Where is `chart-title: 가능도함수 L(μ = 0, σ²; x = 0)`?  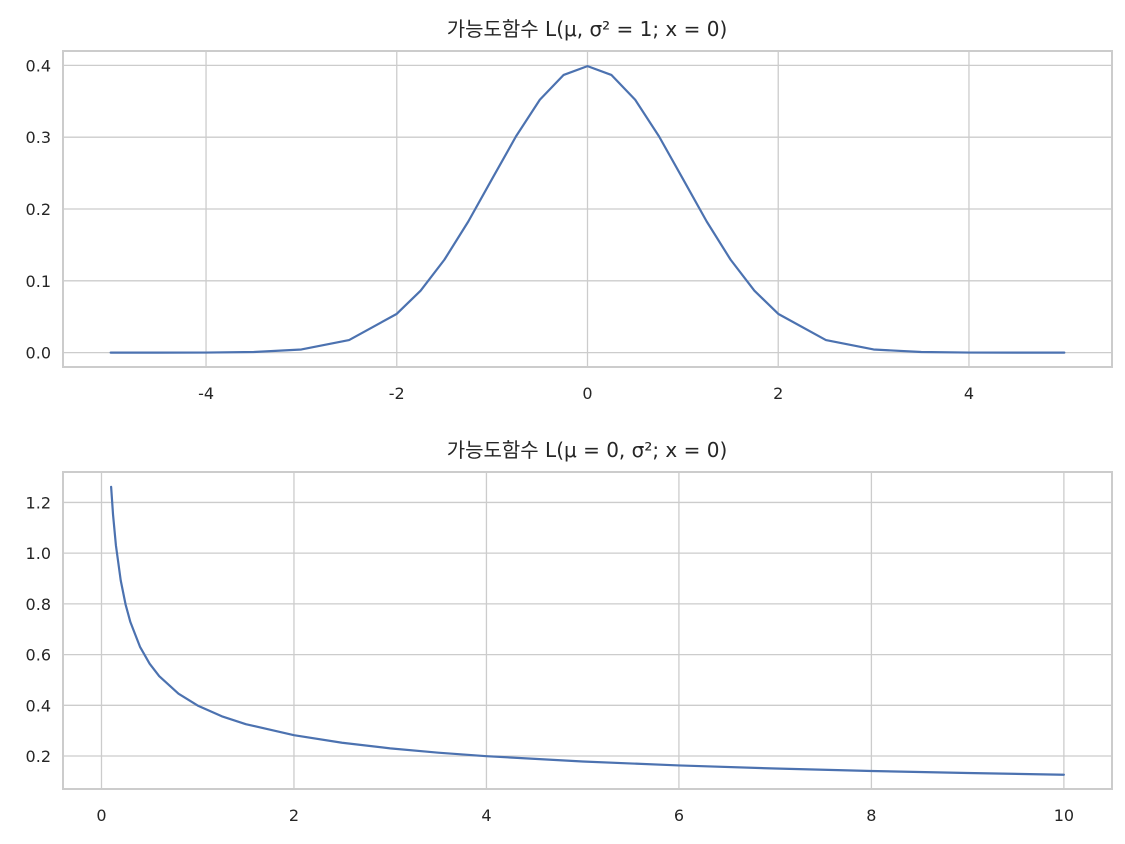
chart-title: 가능도함수 L(μ = 0, σ²; x = 0) is located at coordinates (587, 450).